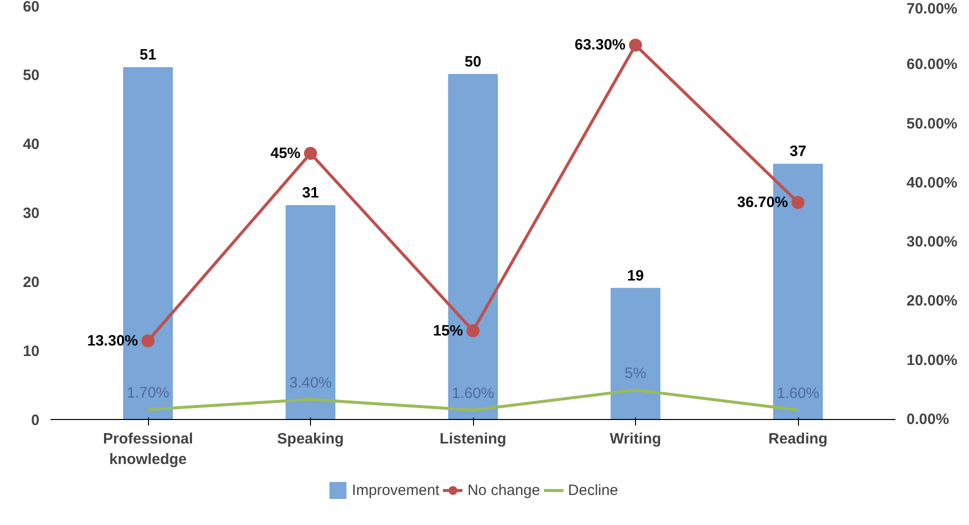 The height and width of the screenshot is (525, 969). I want to click on data-label: 50, so click(473, 62).